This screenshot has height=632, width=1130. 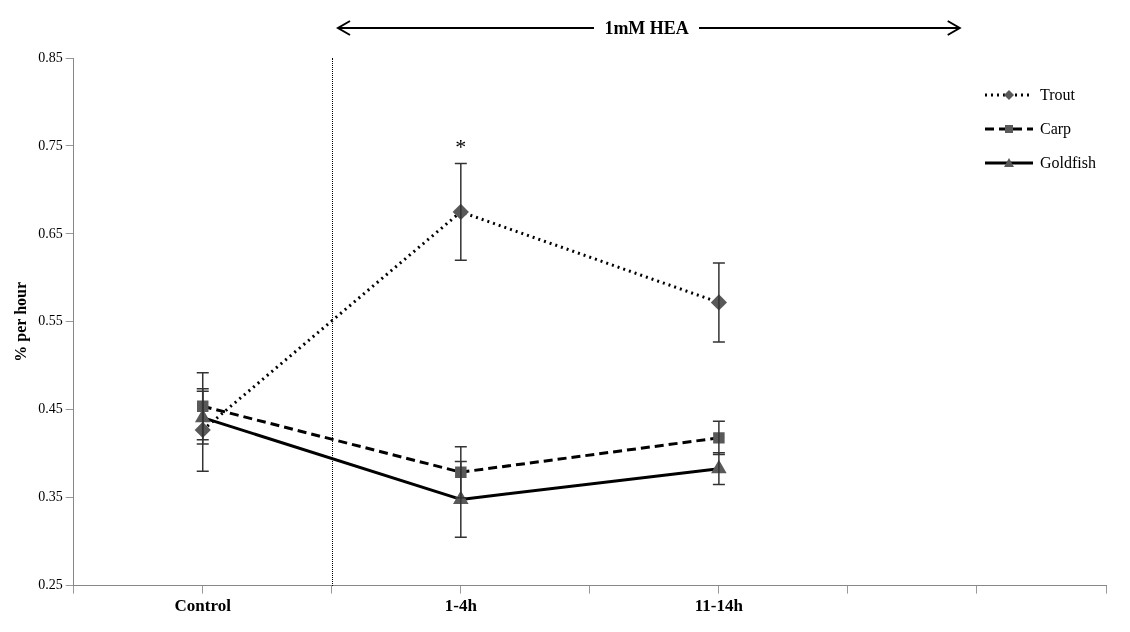 I want to click on annotation: *, so click(x=461, y=146).